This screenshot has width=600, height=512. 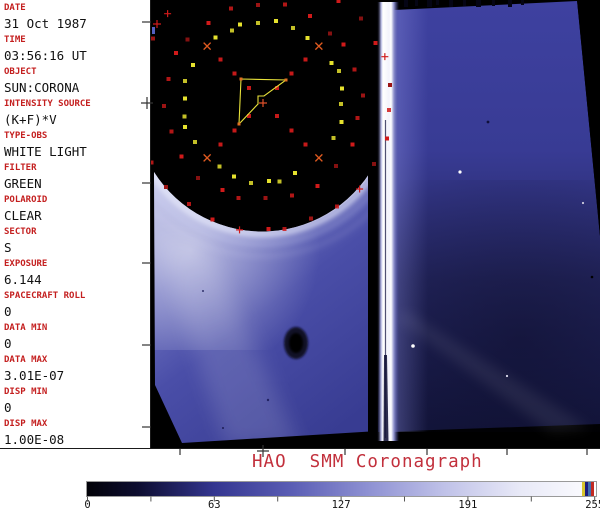 What do you see at coordinates (26, 424) in the screenshot?
I see `field-label: DISP MAX` at bounding box center [26, 424].